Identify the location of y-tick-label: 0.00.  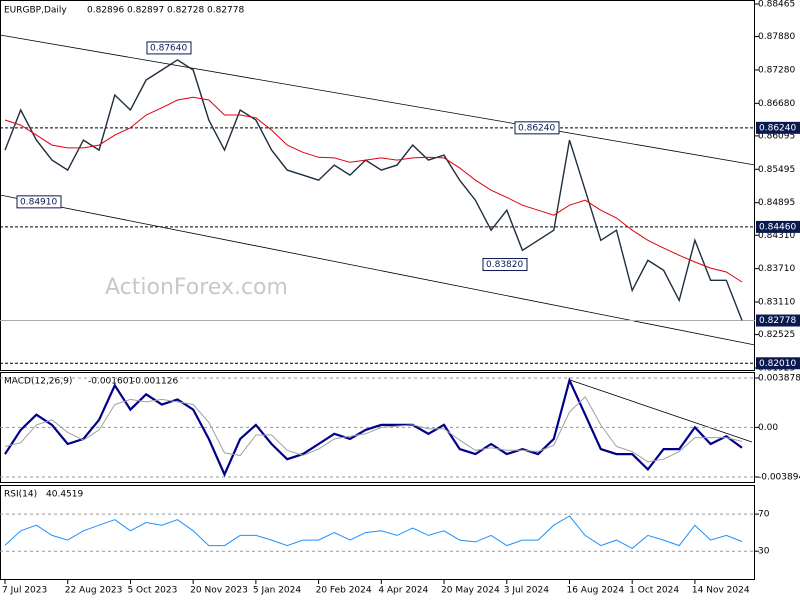
(768, 428).